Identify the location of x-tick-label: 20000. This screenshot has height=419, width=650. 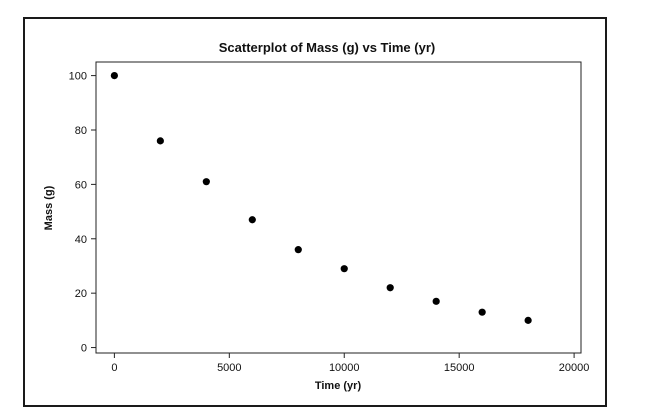
(574, 368).